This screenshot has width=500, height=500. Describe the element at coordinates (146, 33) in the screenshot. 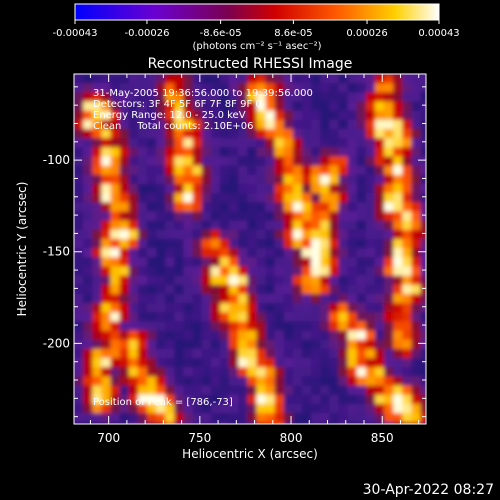

I see `colorbar-tick-label: -0.00026` at that location.